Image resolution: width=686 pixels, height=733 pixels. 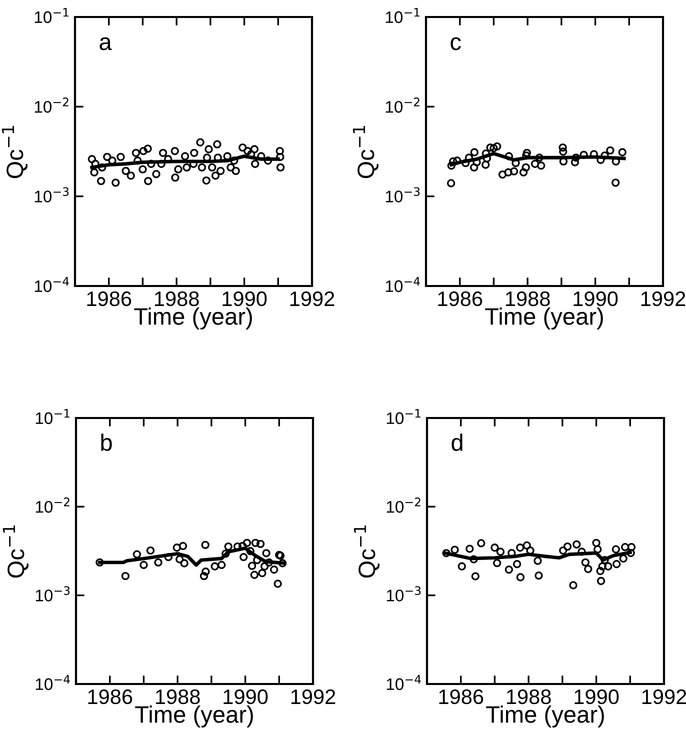 I want to click on annotation: c, so click(x=455, y=43).